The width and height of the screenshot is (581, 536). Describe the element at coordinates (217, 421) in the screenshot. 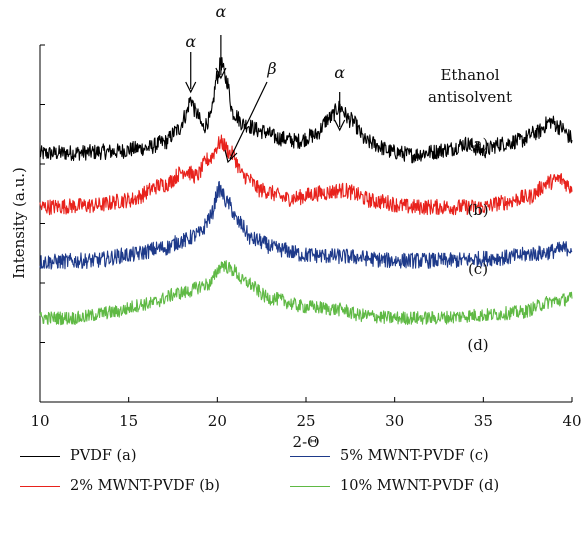

I see `x-tick-label: 20` at that location.